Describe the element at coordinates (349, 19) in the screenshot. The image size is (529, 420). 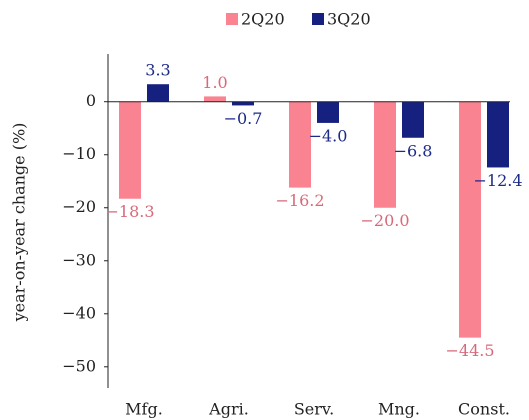
I see `legend-label: 3Q20` at that location.